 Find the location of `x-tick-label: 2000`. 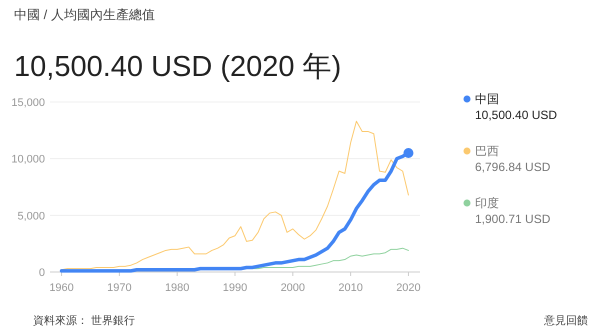

x-tick-label: 2000 is located at coordinates (293, 288).